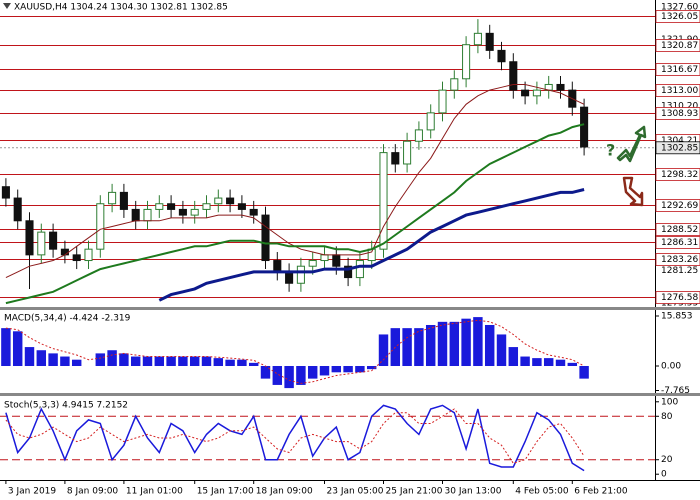 The height and width of the screenshot is (500, 700). What do you see at coordinates (679, 260) in the screenshot?
I see `level-label: 1283.26` at bounding box center [679, 260].